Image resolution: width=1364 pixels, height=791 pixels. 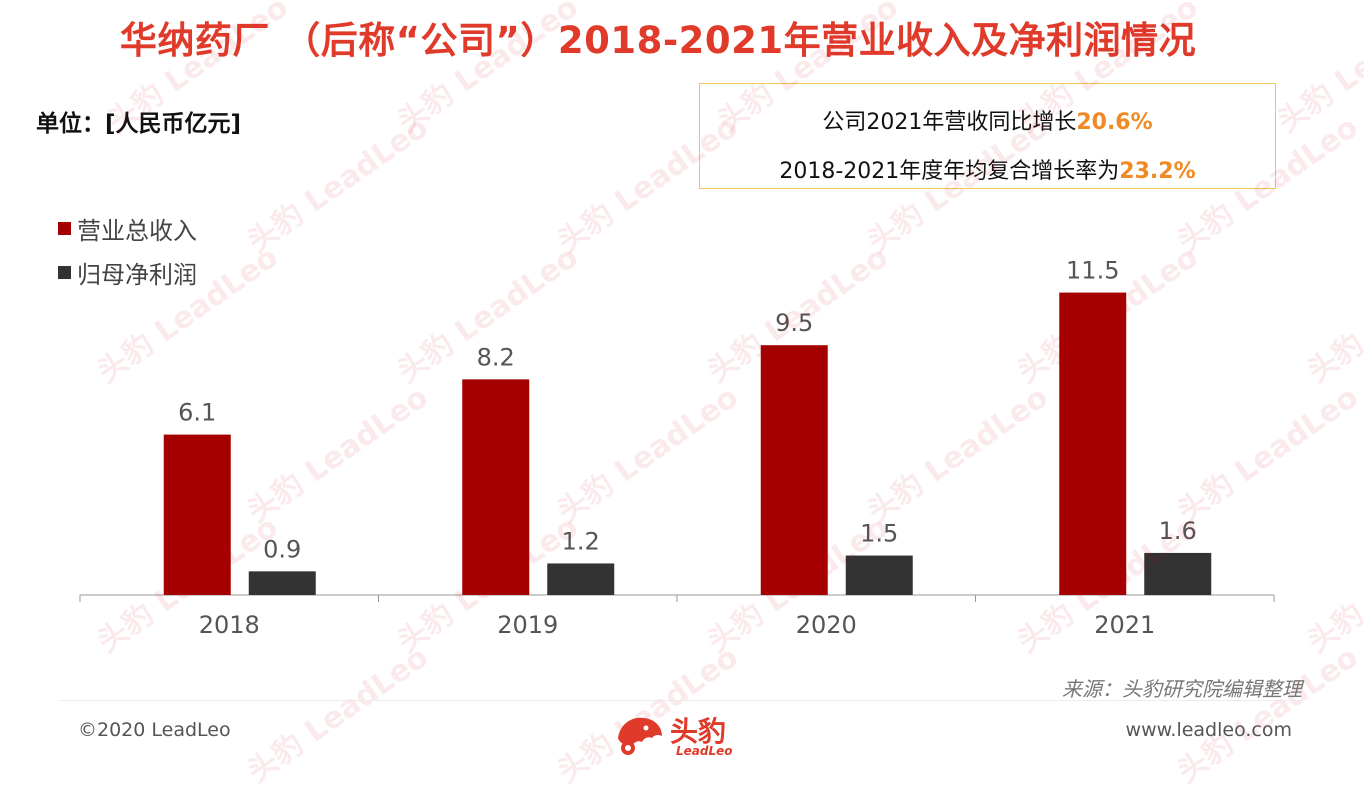 What do you see at coordinates (1124, 625) in the screenshot?
I see `x-tick-label-2021: 2021` at bounding box center [1124, 625].